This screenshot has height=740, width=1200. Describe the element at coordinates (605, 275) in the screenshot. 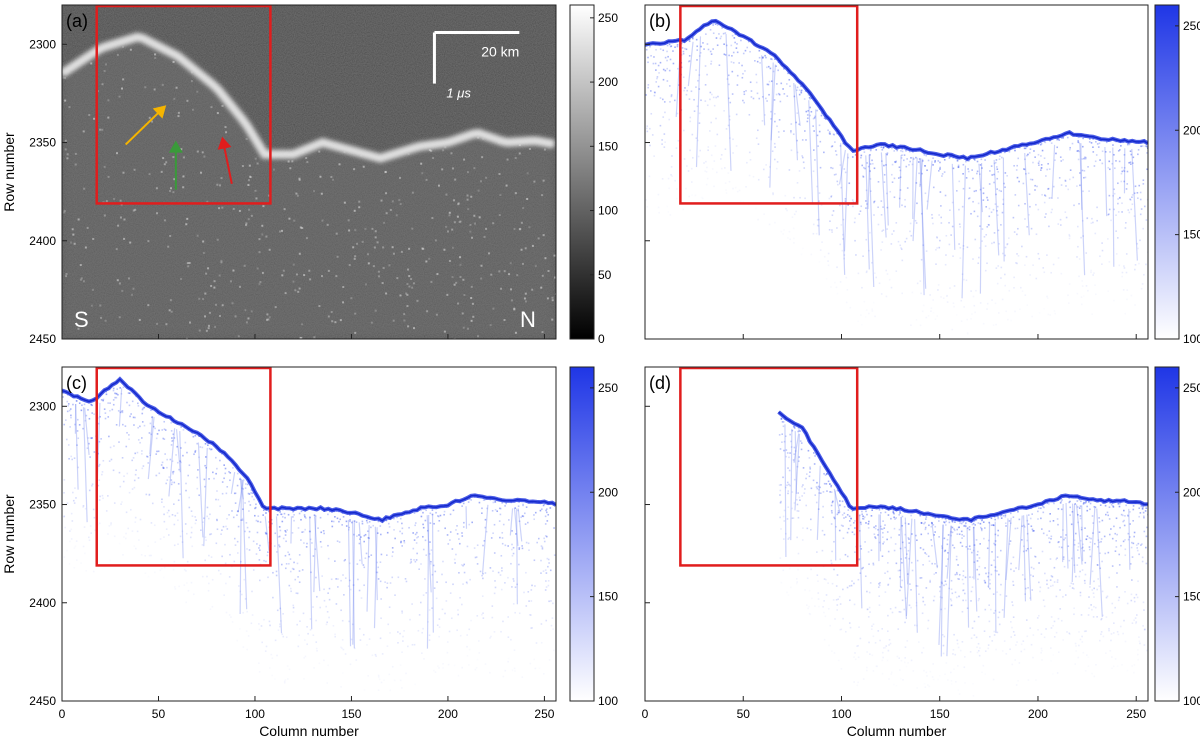

I see `colorbar-tick-label: 50` at that location.